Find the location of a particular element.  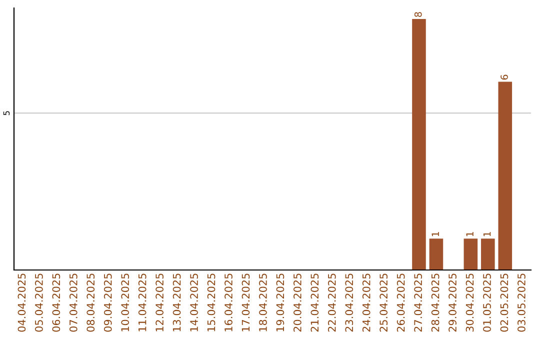

x-tick-label: 26.04.2025 is located at coordinates (400, 303).